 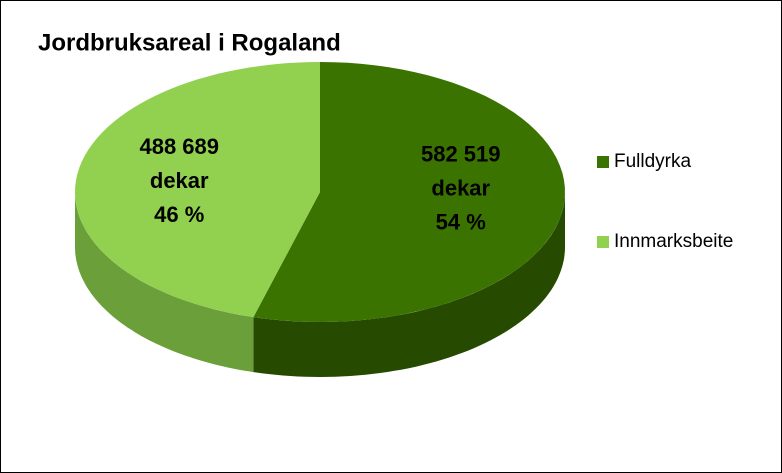 What do you see at coordinates (653, 161) in the screenshot?
I see `legend-label: Fulldyrka` at bounding box center [653, 161].